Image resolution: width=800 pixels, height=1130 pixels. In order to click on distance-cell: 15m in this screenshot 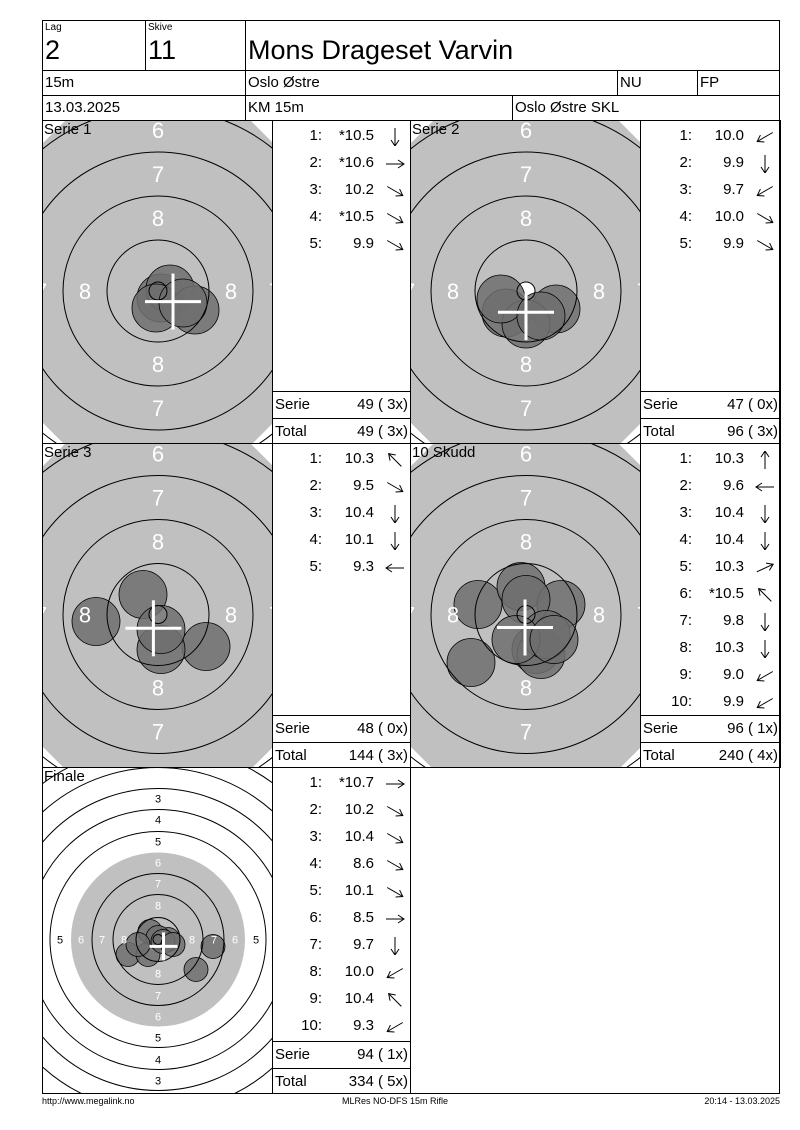, I will do `click(144, 83)`.